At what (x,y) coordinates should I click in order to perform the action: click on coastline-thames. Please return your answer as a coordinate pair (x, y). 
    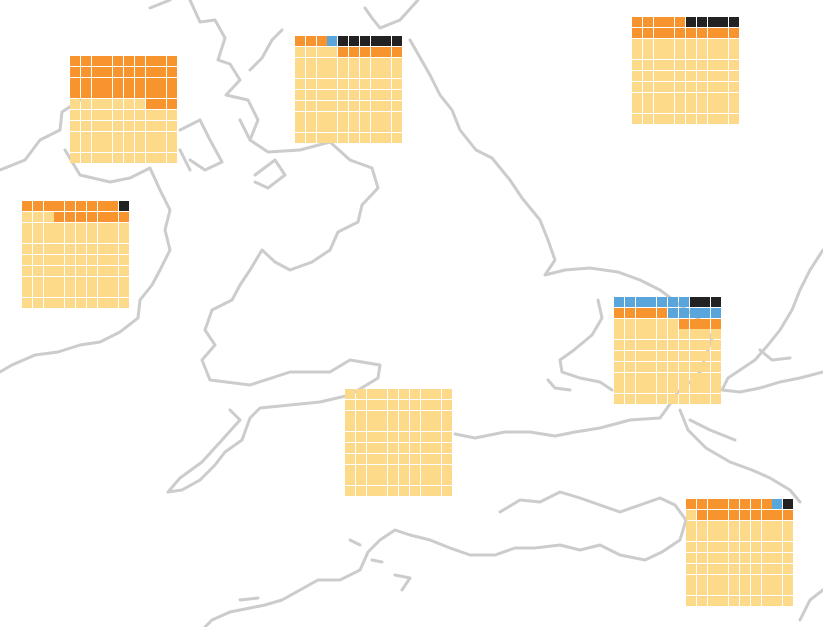
    Looking at the image, I should click on (580, 345).